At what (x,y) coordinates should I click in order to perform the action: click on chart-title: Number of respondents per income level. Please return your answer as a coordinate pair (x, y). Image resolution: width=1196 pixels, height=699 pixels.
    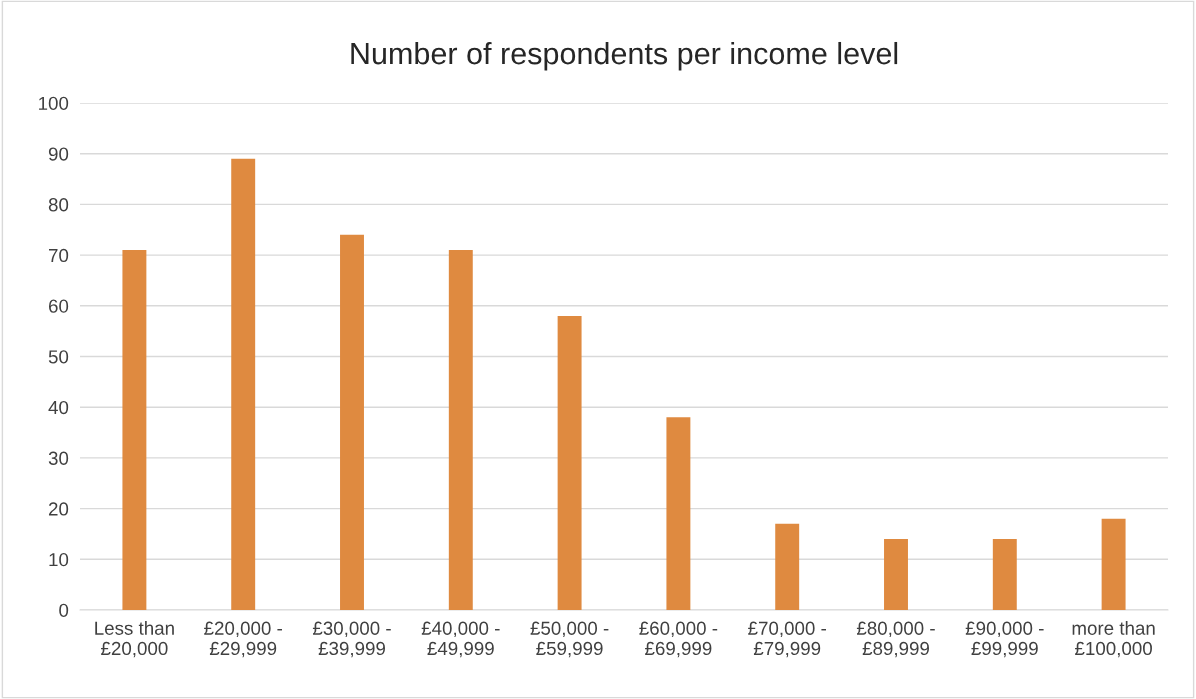
    Looking at the image, I should click on (624, 56).